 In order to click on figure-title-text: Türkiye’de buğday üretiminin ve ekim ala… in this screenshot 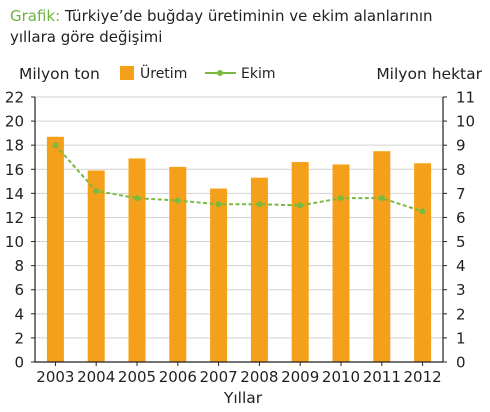, I will do `click(221, 26)`.